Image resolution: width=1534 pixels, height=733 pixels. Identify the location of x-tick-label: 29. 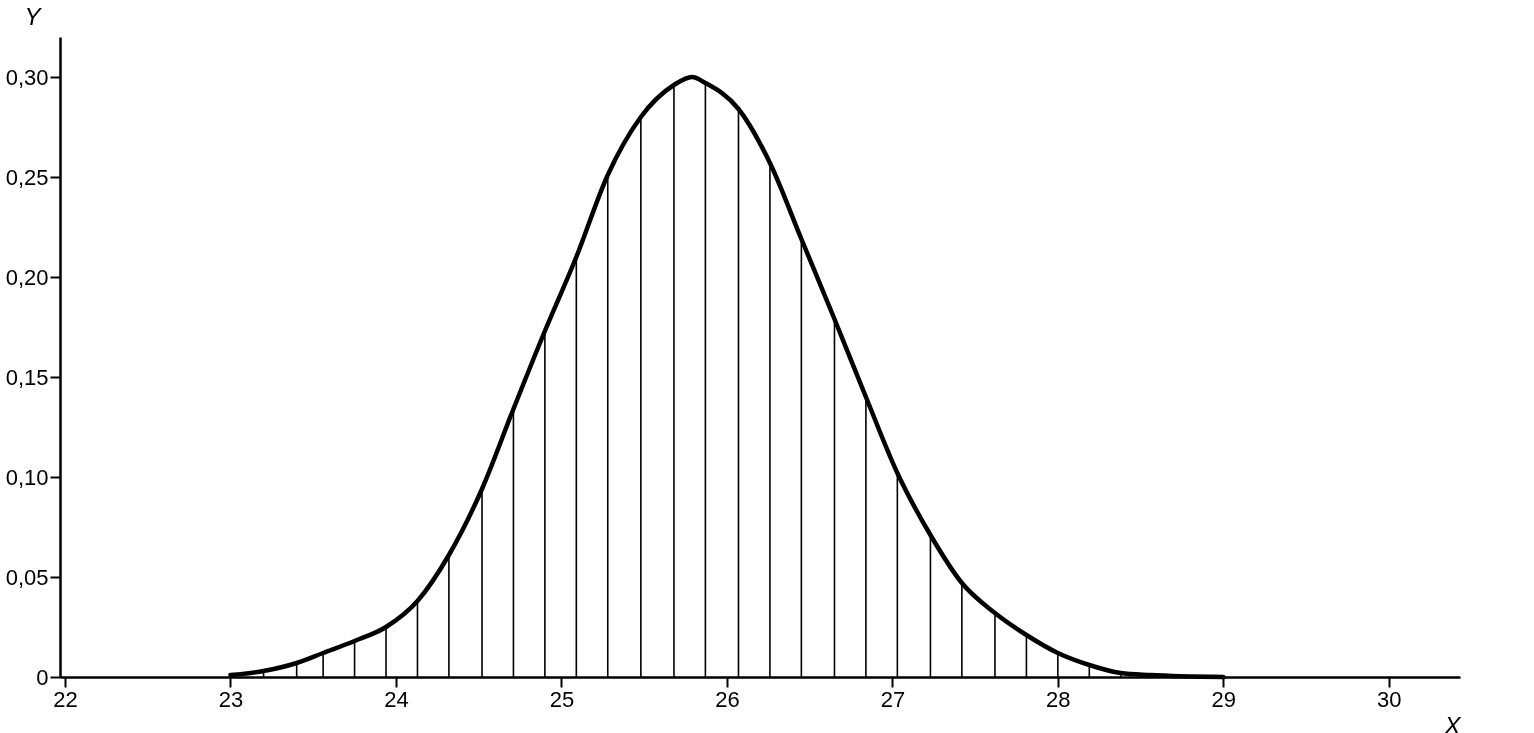
(1224, 699).